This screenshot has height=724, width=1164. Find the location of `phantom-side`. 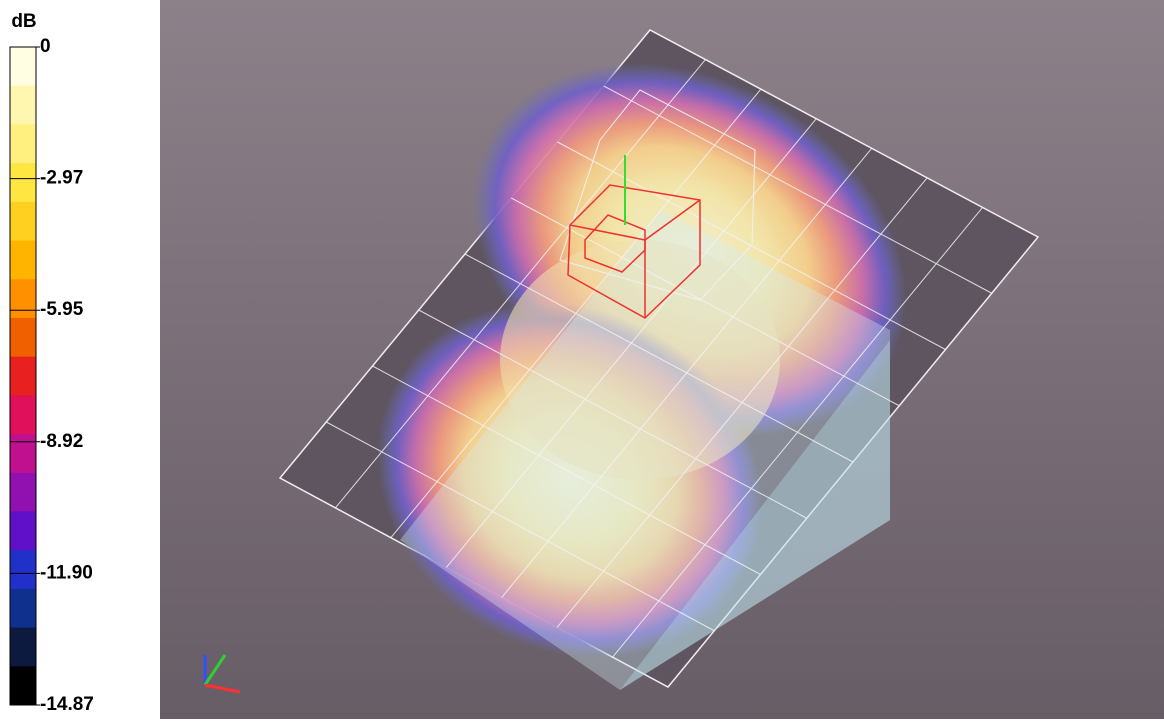

phantom-side is located at coordinates (755, 515).